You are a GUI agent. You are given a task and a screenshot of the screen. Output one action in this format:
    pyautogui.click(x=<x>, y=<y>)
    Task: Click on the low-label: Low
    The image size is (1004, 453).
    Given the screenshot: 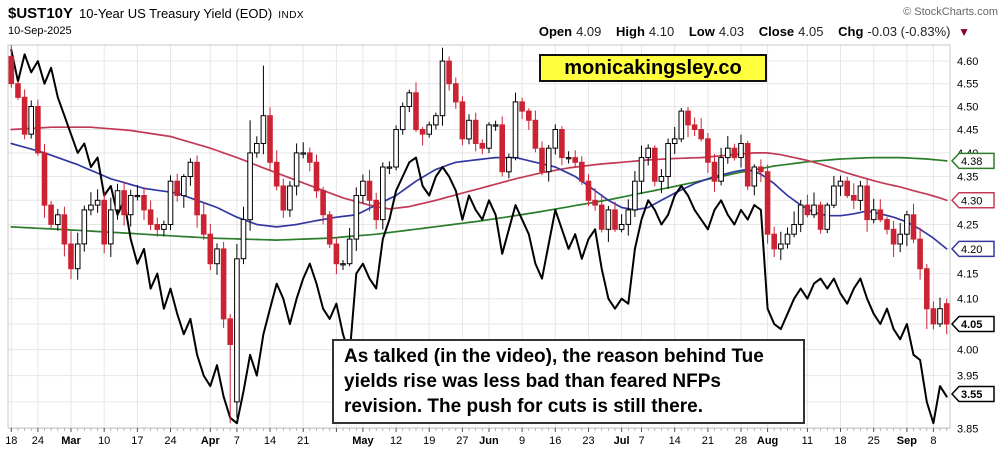 What is the action you would take?
    pyautogui.click(x=701, y=31)
    